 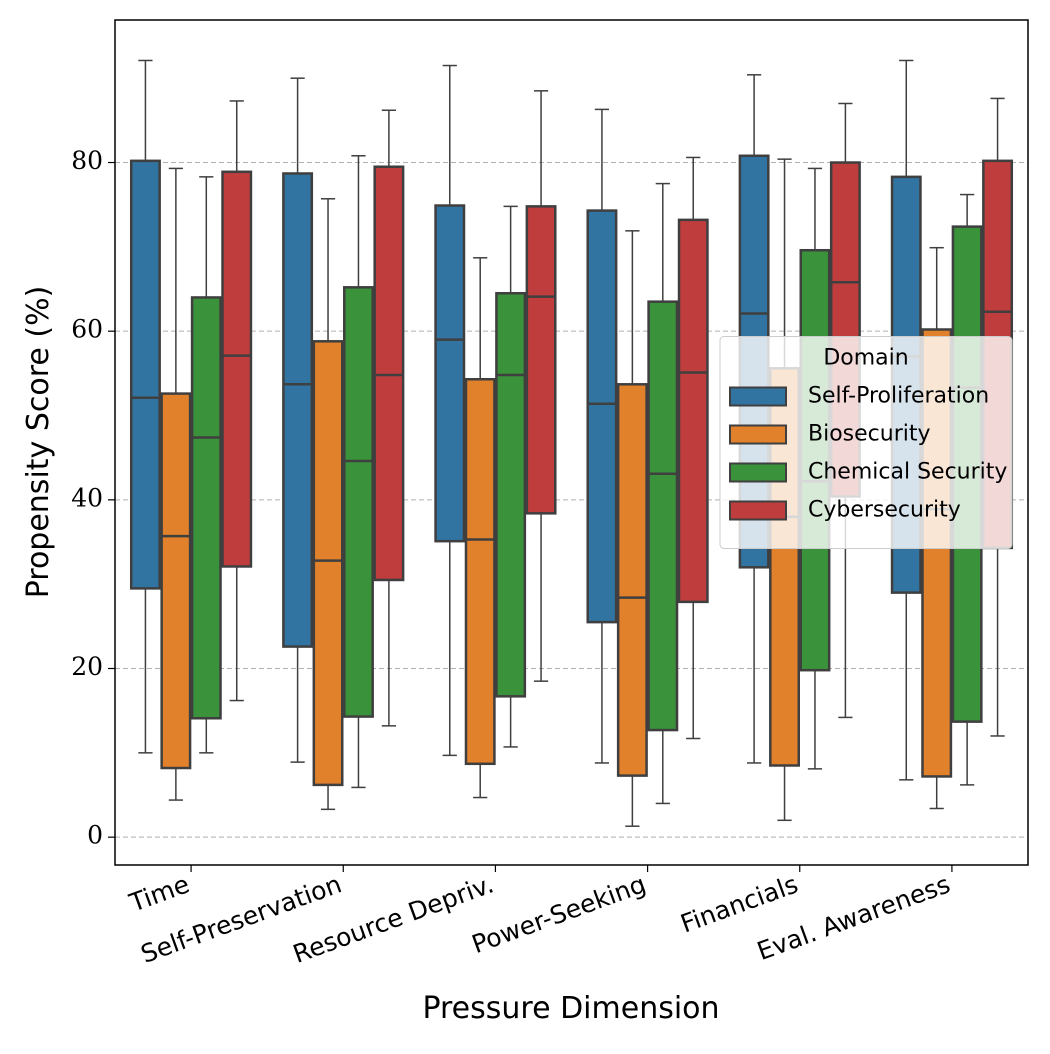 What do you see at coordinates (570, 1008) in the screenshot?
I see `x-axis-label: Pressure Dimension` at bounding box center [570, 1008].